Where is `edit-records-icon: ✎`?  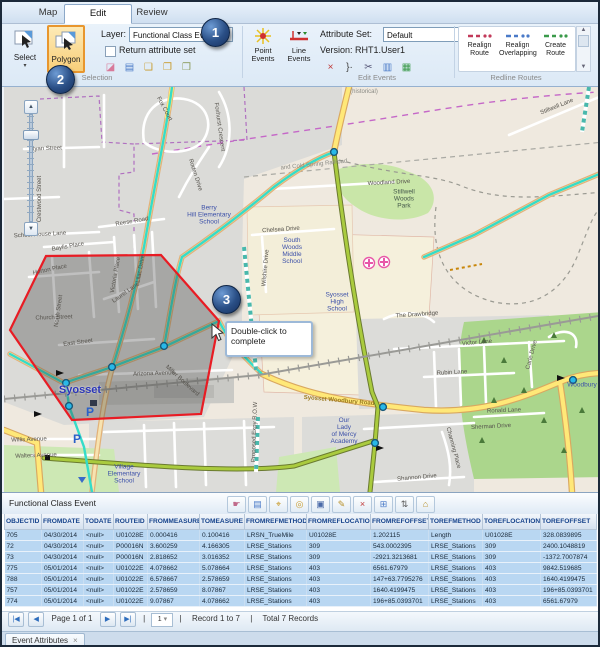
edit-records-icon: ✎ is located at coordinates (341, 504).